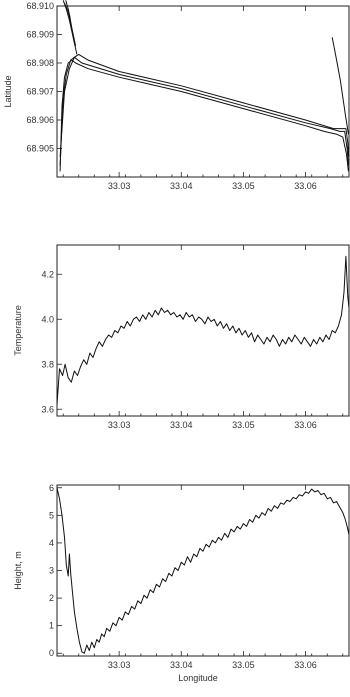 The image size is (350, 697). What do you see at coordinates (305, 665) in the screenshot?
I see `height-xtick-label: 33.06` at bounding box center [305, 665].